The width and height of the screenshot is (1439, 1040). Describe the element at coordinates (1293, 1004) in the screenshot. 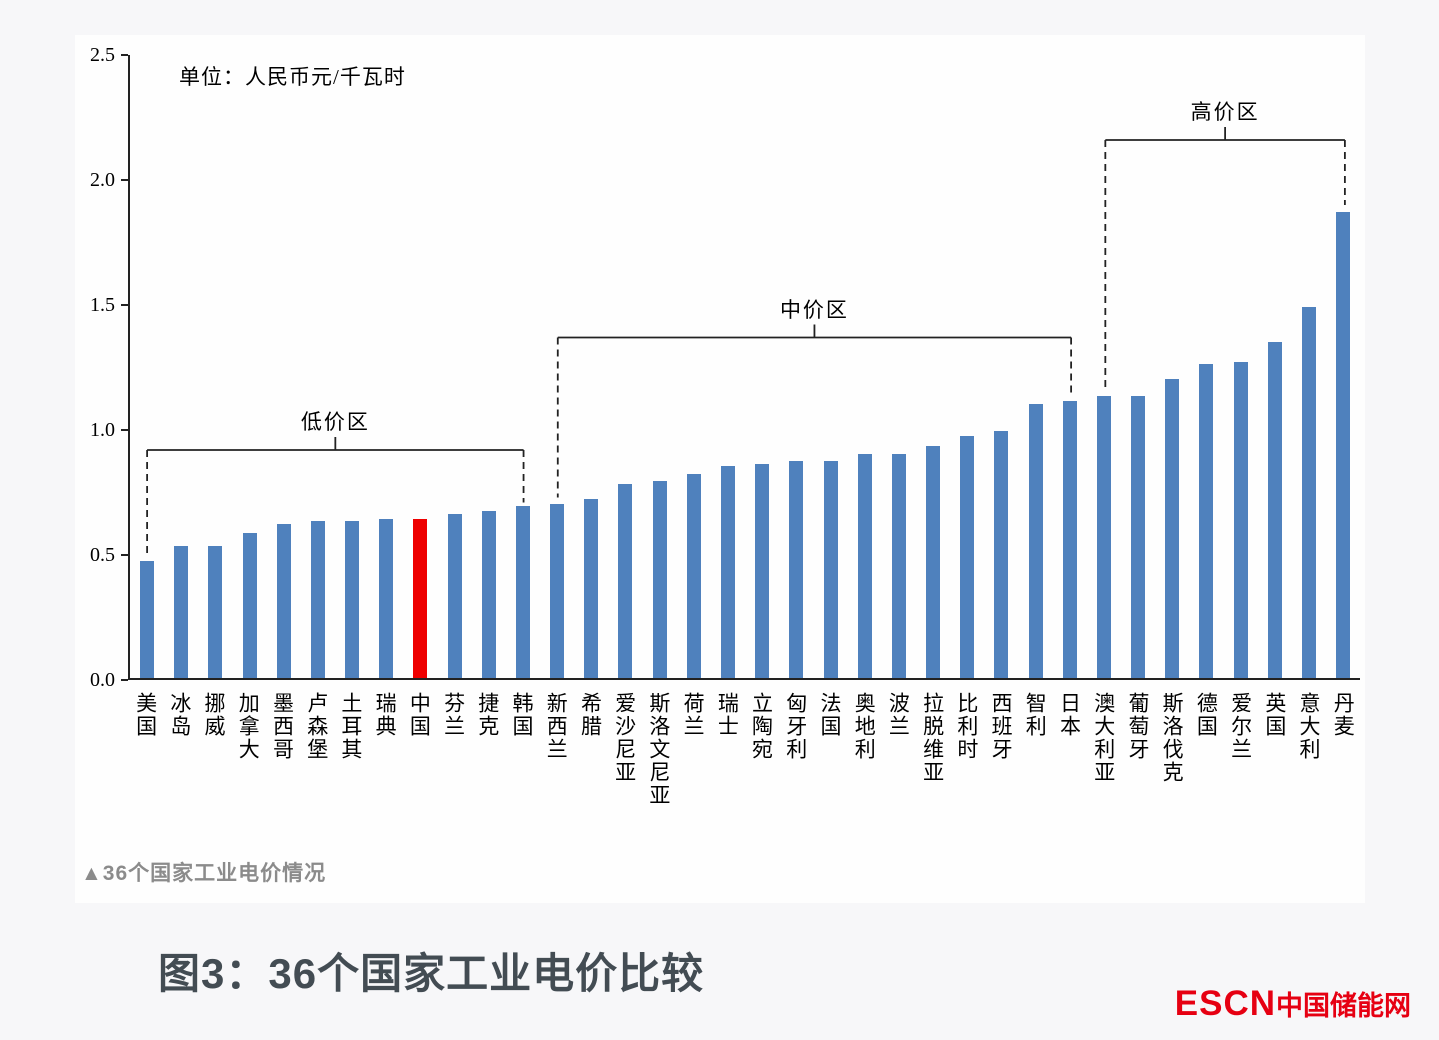

I see `escn-logo: ESCN中国储能网` at that location.